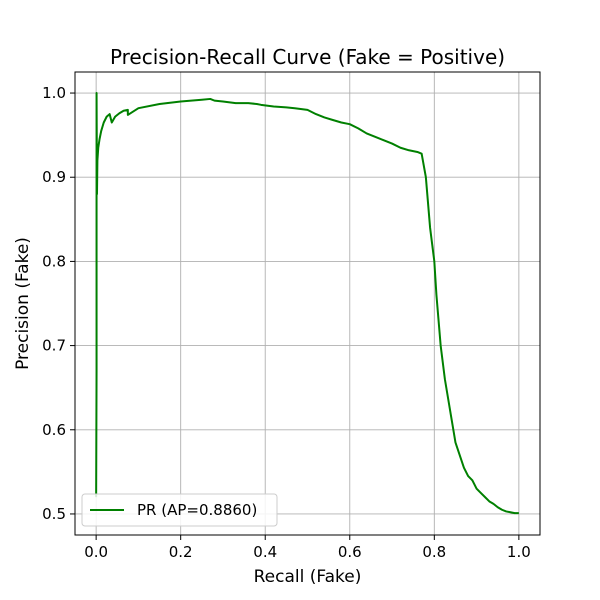  What do you see at coordinates (54, 261) in the screenshot?
I see `y-tick-label: 0.8` at bounding box center [54, 261].